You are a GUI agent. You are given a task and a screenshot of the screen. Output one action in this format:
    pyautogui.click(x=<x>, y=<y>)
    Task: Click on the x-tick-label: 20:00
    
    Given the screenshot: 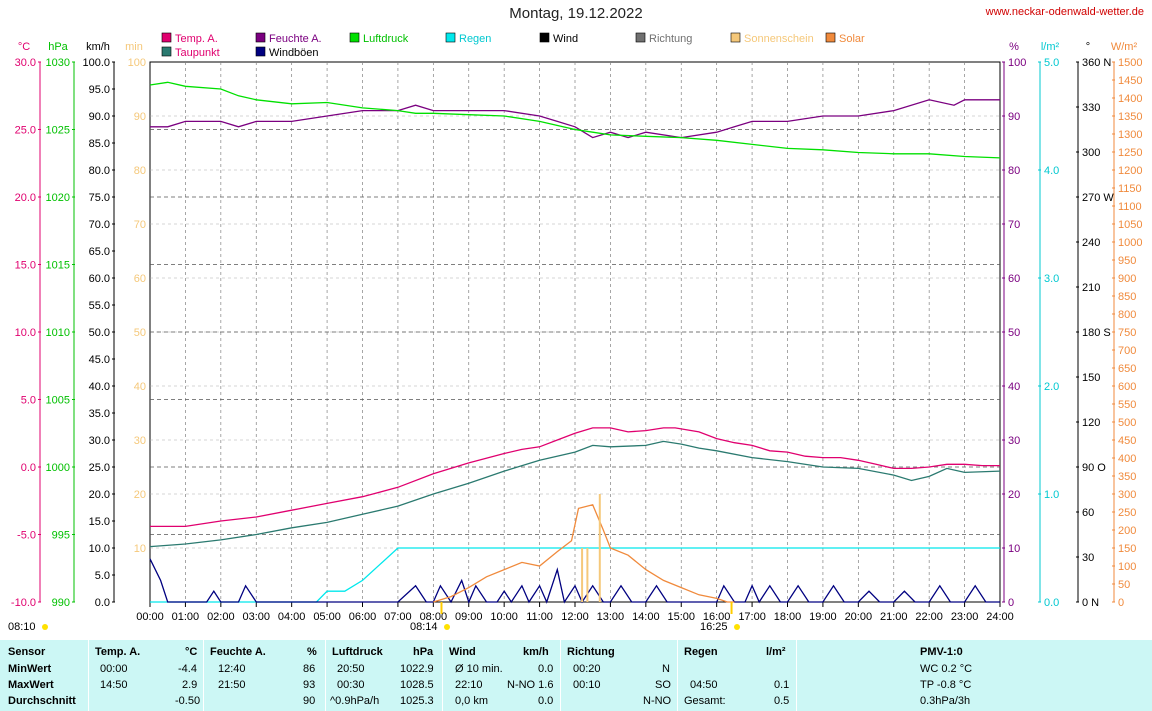 What is the action you would take?
    pyautogui.click(x=859, y=617)
    